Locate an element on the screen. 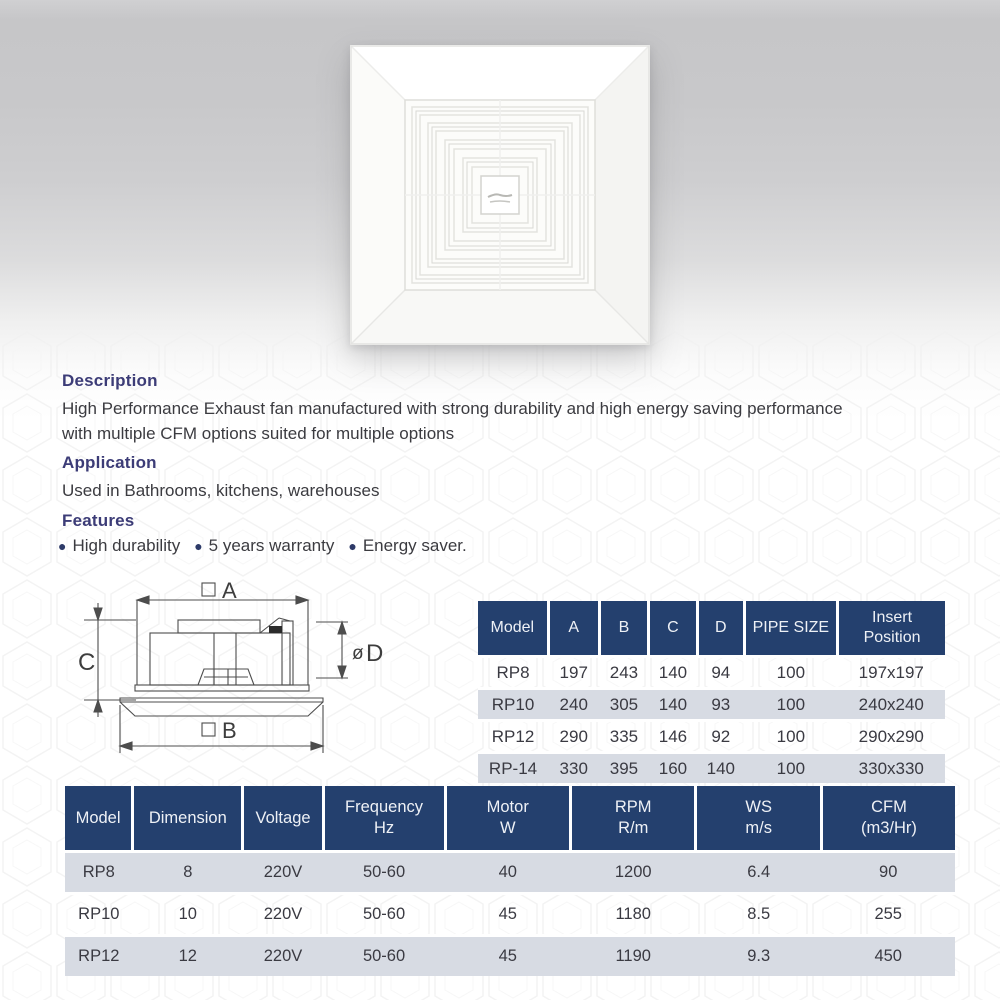 The height and width of the screenshot is (1000, 1000). column-header: Dimension is located at coordinates (188, 819).